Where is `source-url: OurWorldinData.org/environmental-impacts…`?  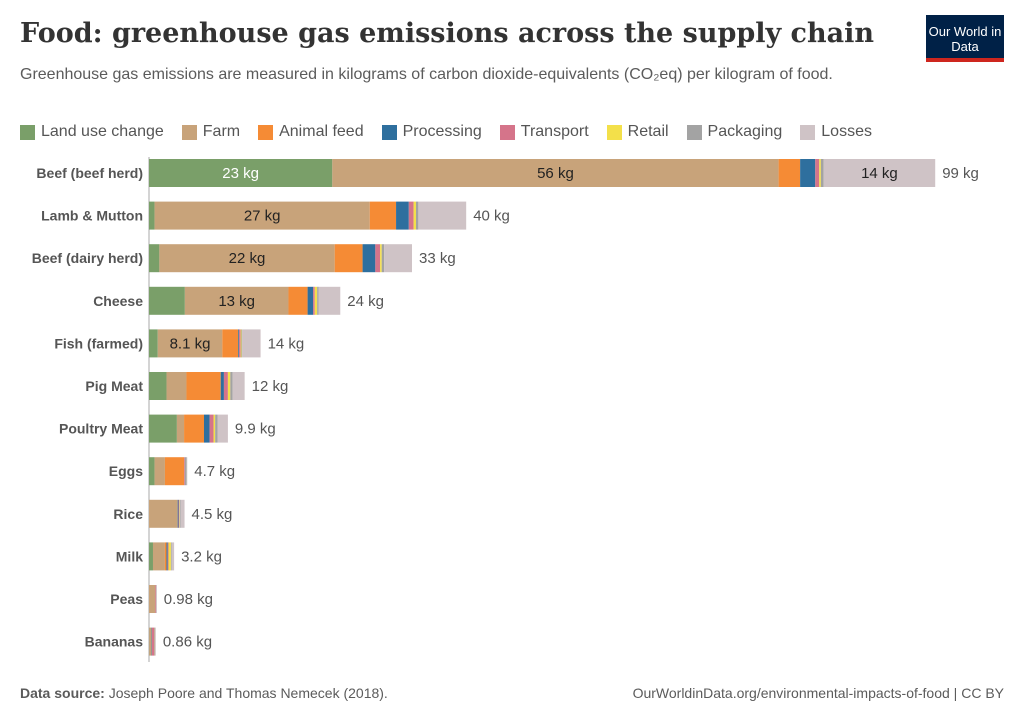
source-url: OurWorldinData.org/environmental-impacts… is located at coordinates (818, 693).